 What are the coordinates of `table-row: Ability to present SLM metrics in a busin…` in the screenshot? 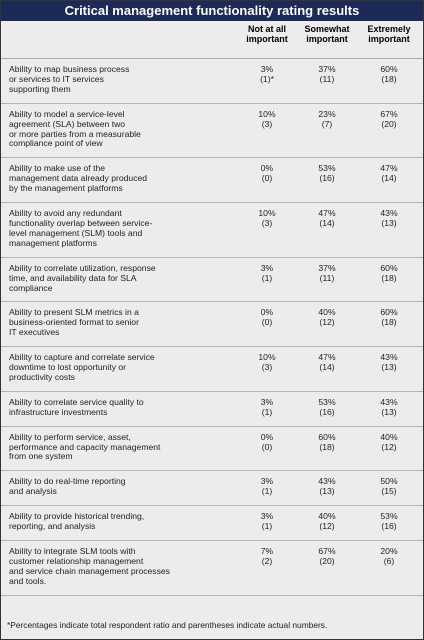 It's located at (212, 325).